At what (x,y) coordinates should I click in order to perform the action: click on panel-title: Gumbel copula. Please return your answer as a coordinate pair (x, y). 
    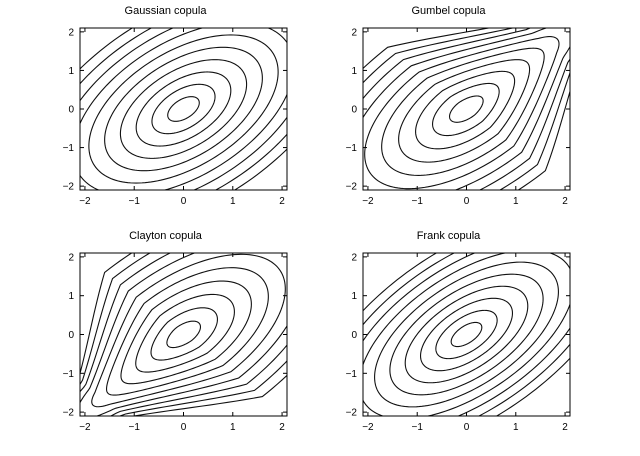
    Looking at the image, I should click on (449, 11).